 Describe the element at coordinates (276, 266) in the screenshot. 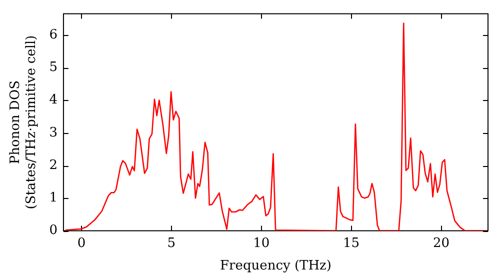

I see `x-axis-title: Frequency (THz)` at that location.